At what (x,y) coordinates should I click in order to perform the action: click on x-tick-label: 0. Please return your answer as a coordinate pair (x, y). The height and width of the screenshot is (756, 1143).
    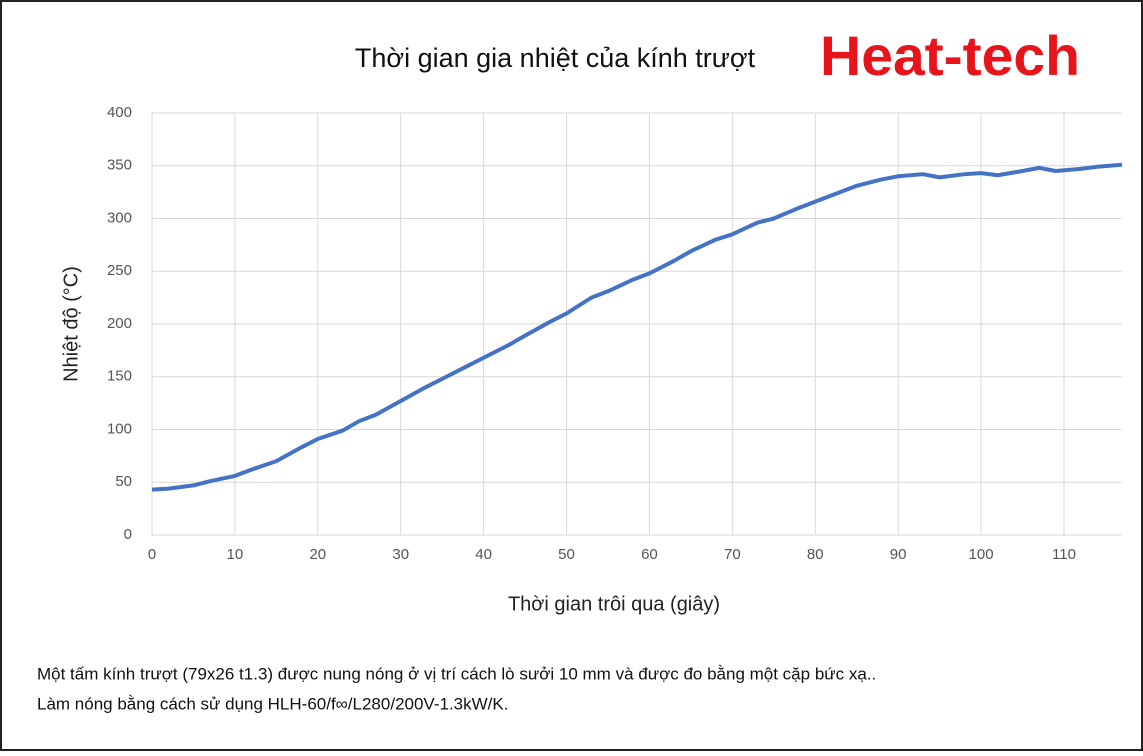
    Looking at the image, I should click on (152, 554).